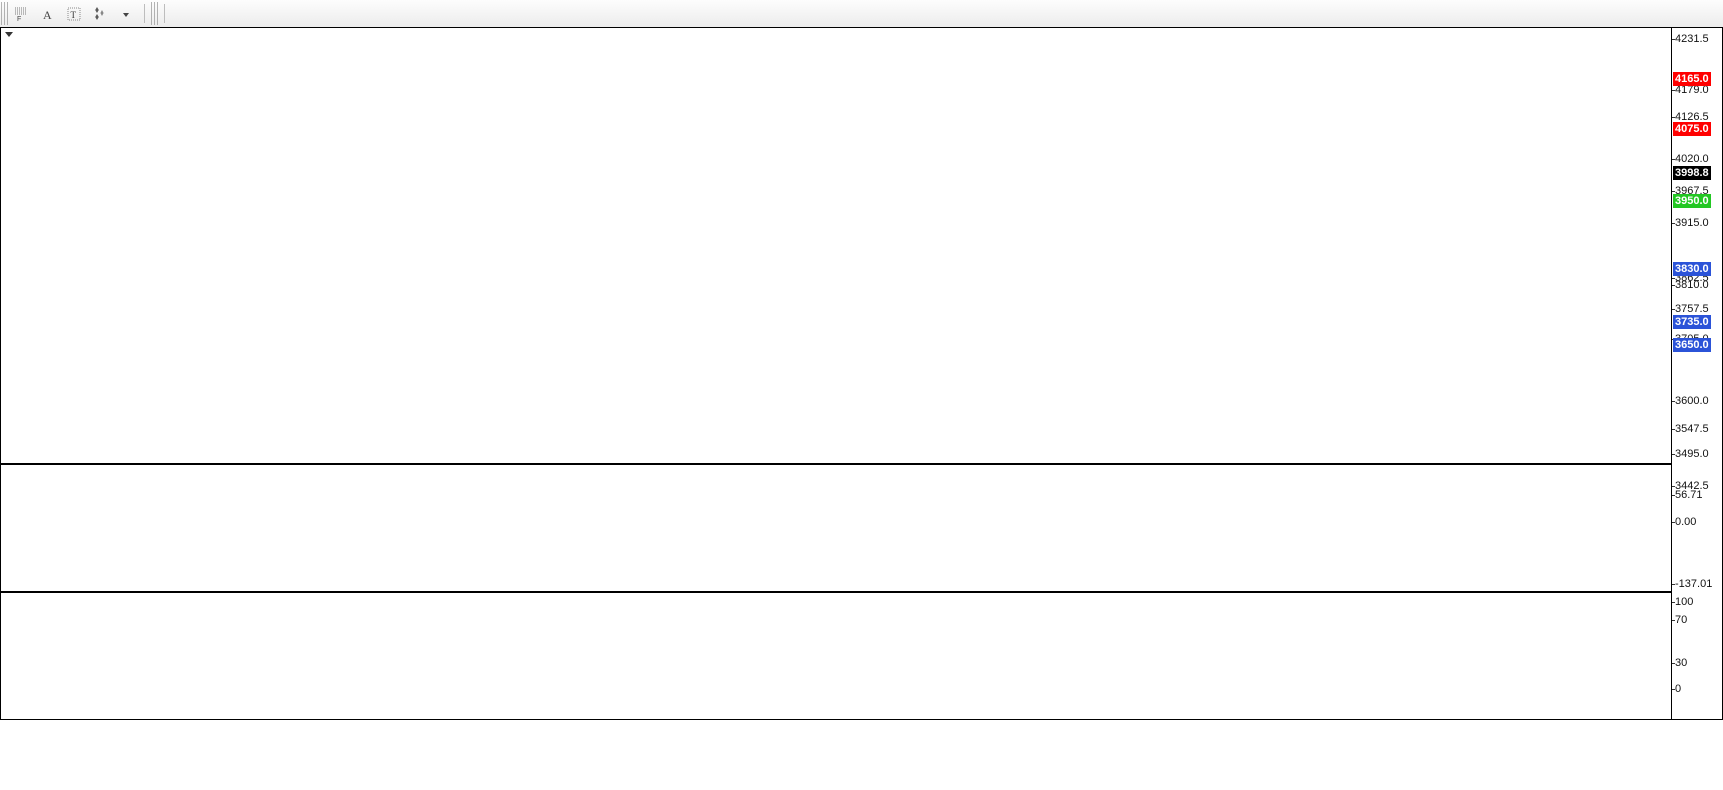 This screenshot has width=1723, height=790. I want to click on price-tick: 3915.0, so click(1692, 223).